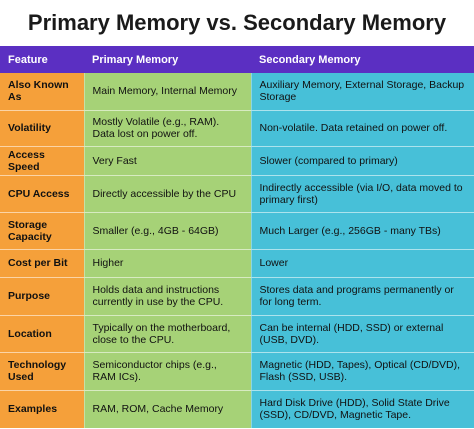 Image resolution: width=474 pixels, height=429 pixels. Describe the element at coordinates (42, 371) in the screenshot. I see `feature-cell: Technology Used` at that location.